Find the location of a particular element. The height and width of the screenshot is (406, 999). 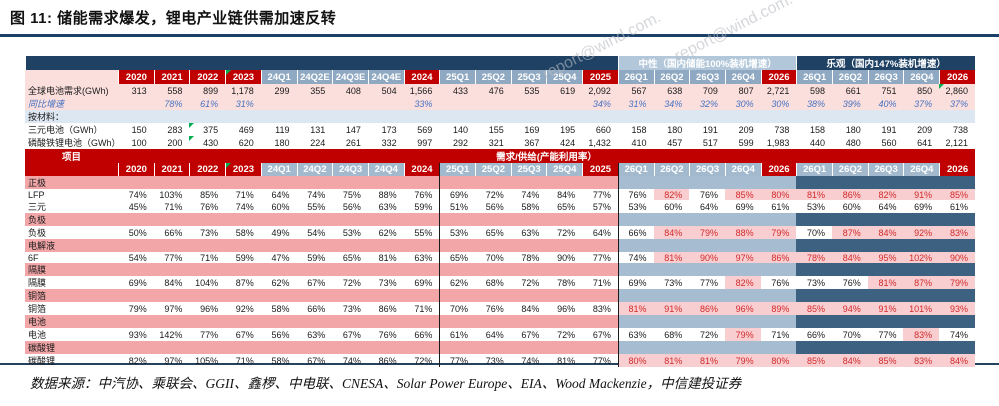

value-cell: 173 is located at coordinates (389, 129).